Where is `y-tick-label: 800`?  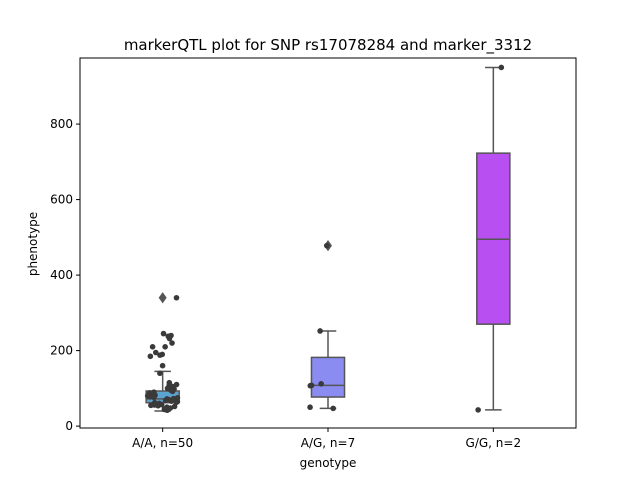
y-tick-label: 800 is located at coordinates (61, 124).